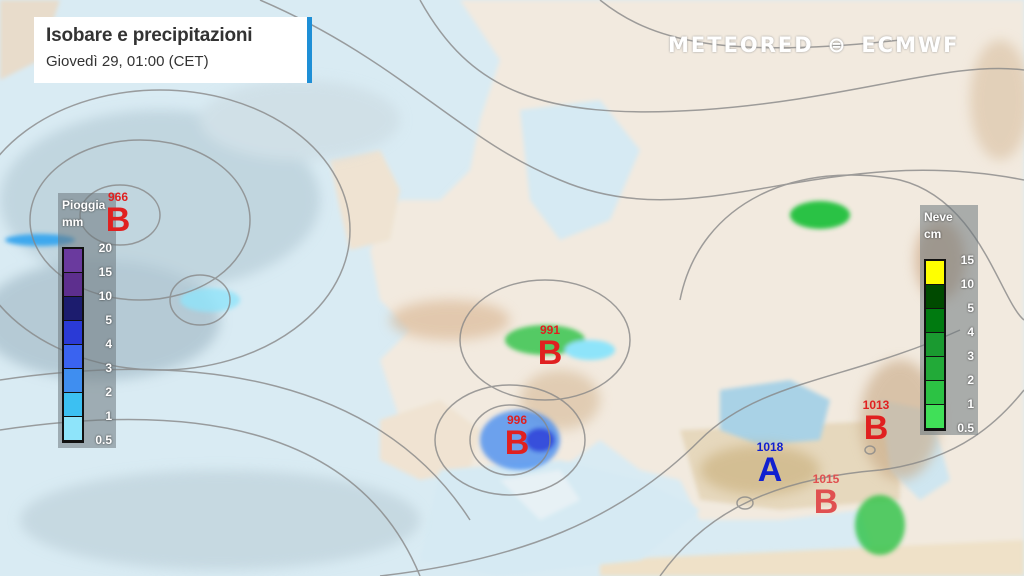 The image size is (1024, 576). I want to click on ecmwf-logo: ECMWF, so click(910, 45).